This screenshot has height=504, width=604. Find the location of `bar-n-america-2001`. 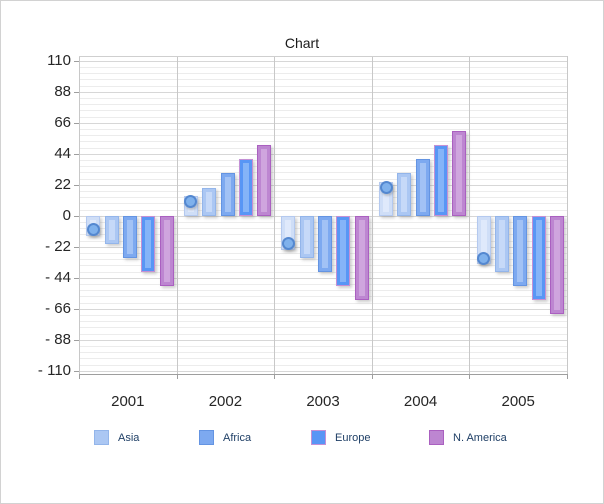

bar-n-america-2001 is located at coordinates (166, 251).